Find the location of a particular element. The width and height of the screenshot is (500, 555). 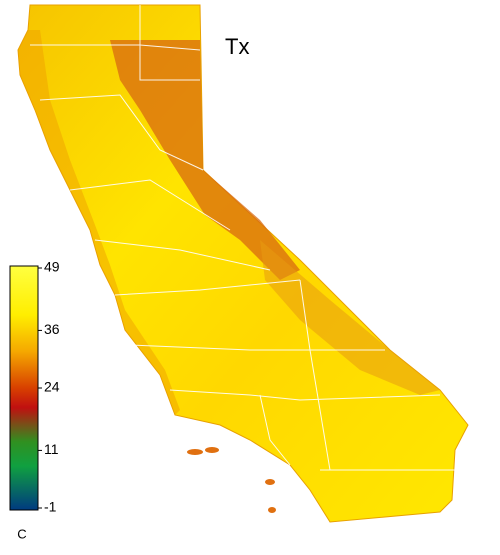

colorbar-gradient is located at coordinates (24, 388).